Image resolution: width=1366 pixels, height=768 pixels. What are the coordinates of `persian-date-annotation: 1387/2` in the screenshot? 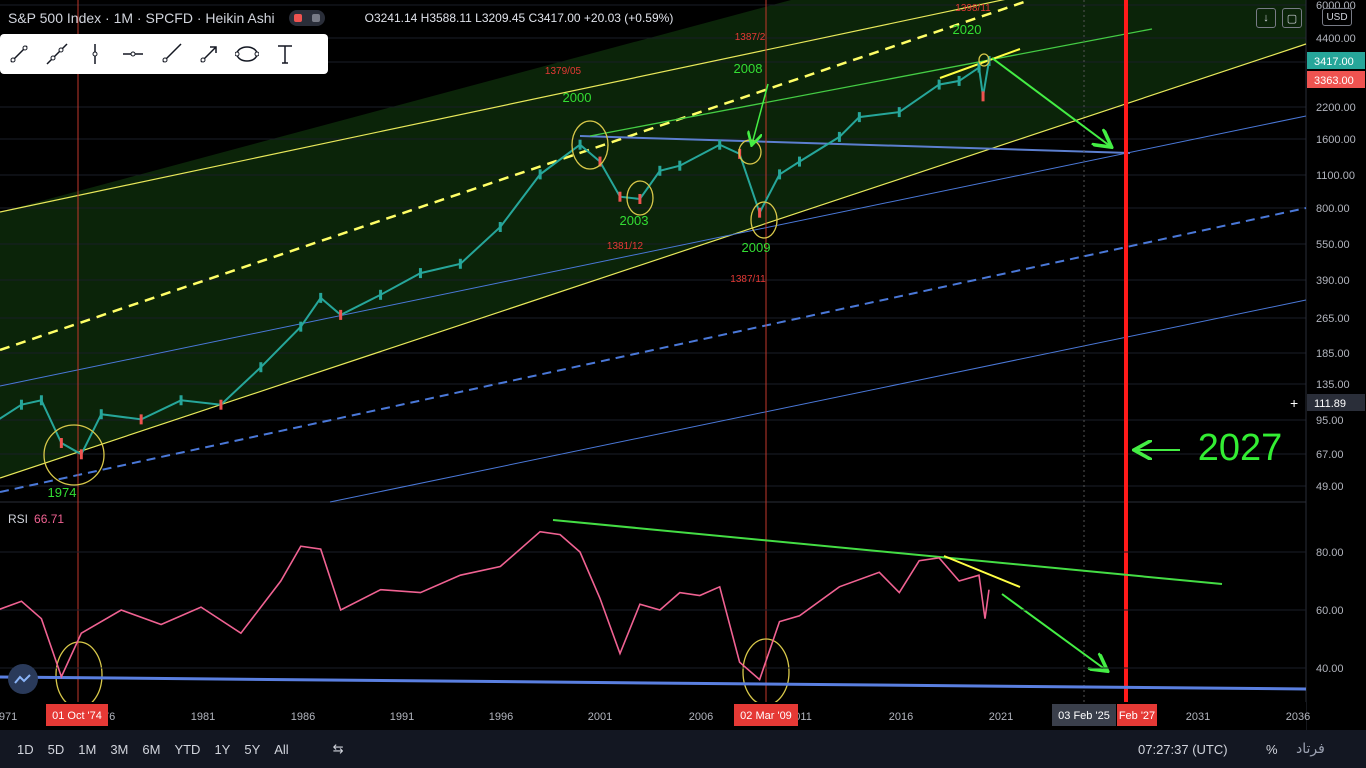 It's located at (750, 37).